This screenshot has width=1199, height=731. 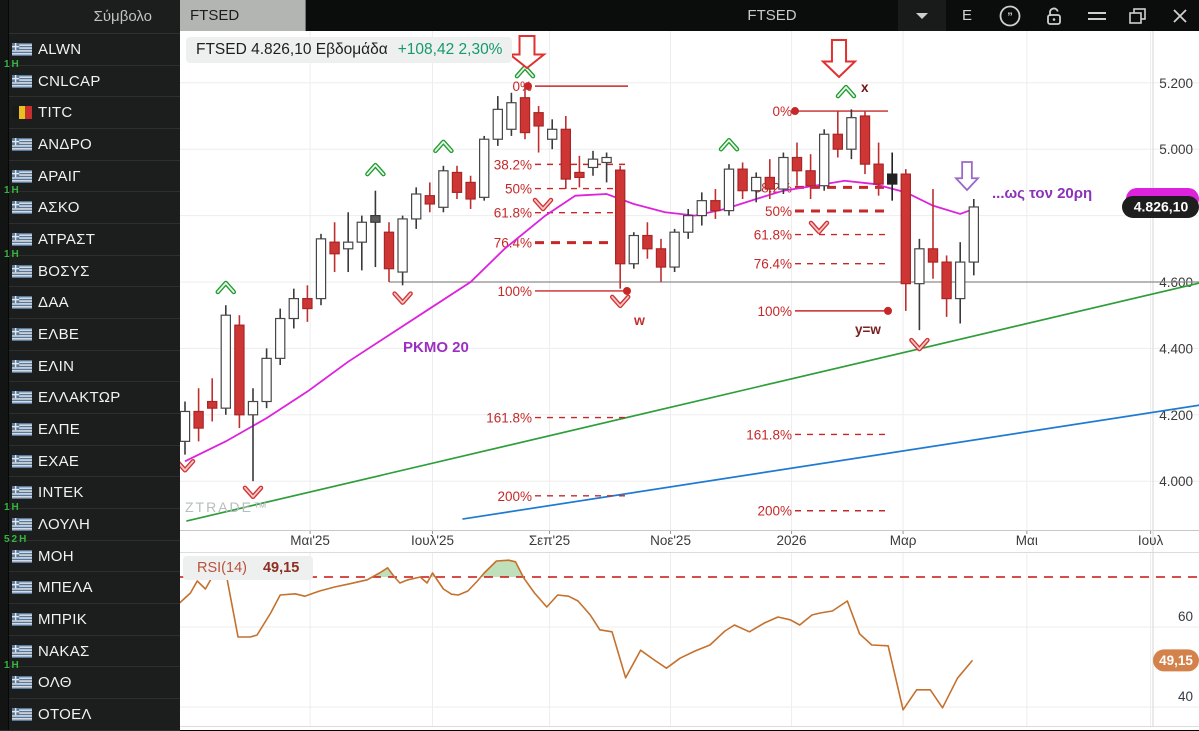 What do you see at coordinates (90, 652) in the screenshot?
I see `sidebar-item-ΝΑΚΑΣ: ΝΑΚΑΣ` at bounding box center [90, 652].